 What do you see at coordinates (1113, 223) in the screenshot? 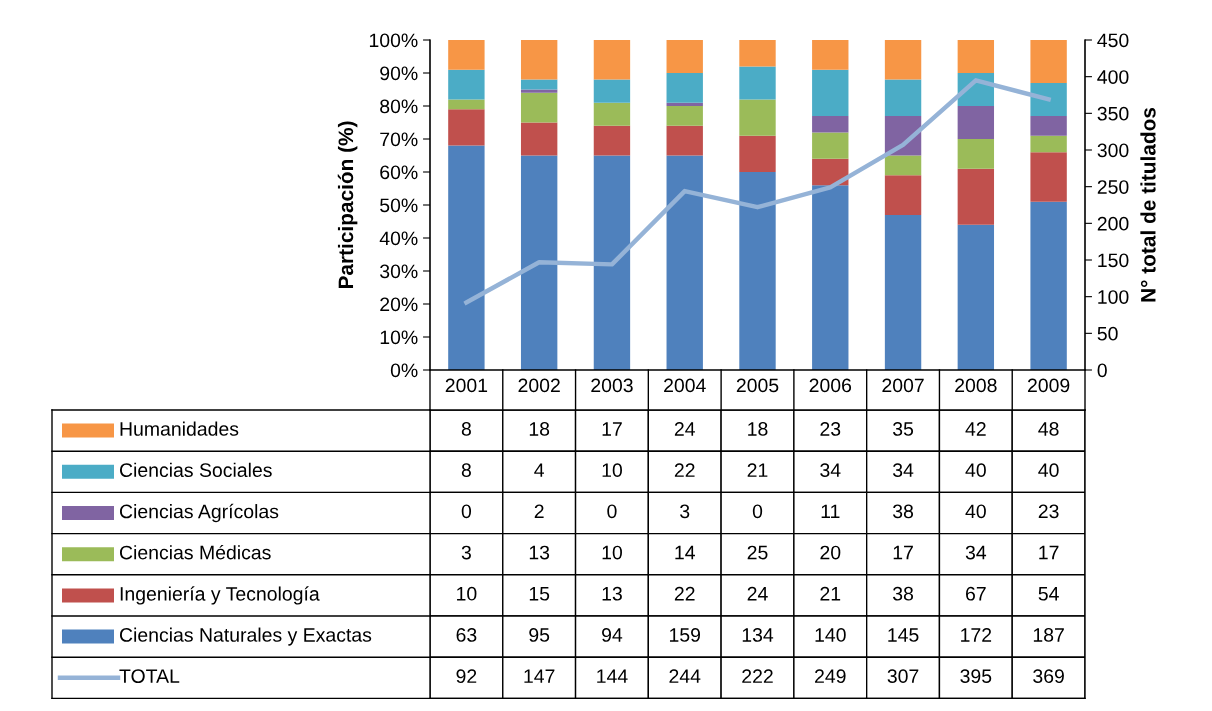
I see `y2-tick-label: 200` at bounding box center [1113, 223].